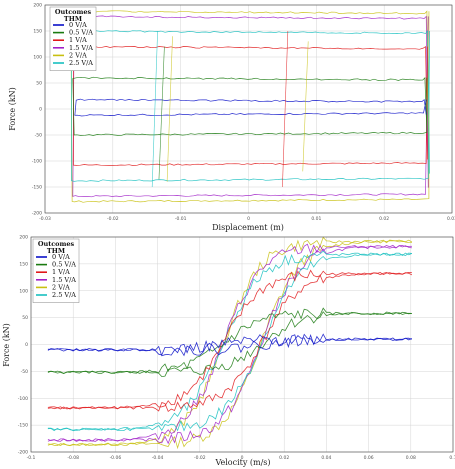 This screenshot has height=469, width=455. Describe the element at coordinates (248, 227) in the screenshot. I see `x-axis-label: Displacement (m)` at that location.